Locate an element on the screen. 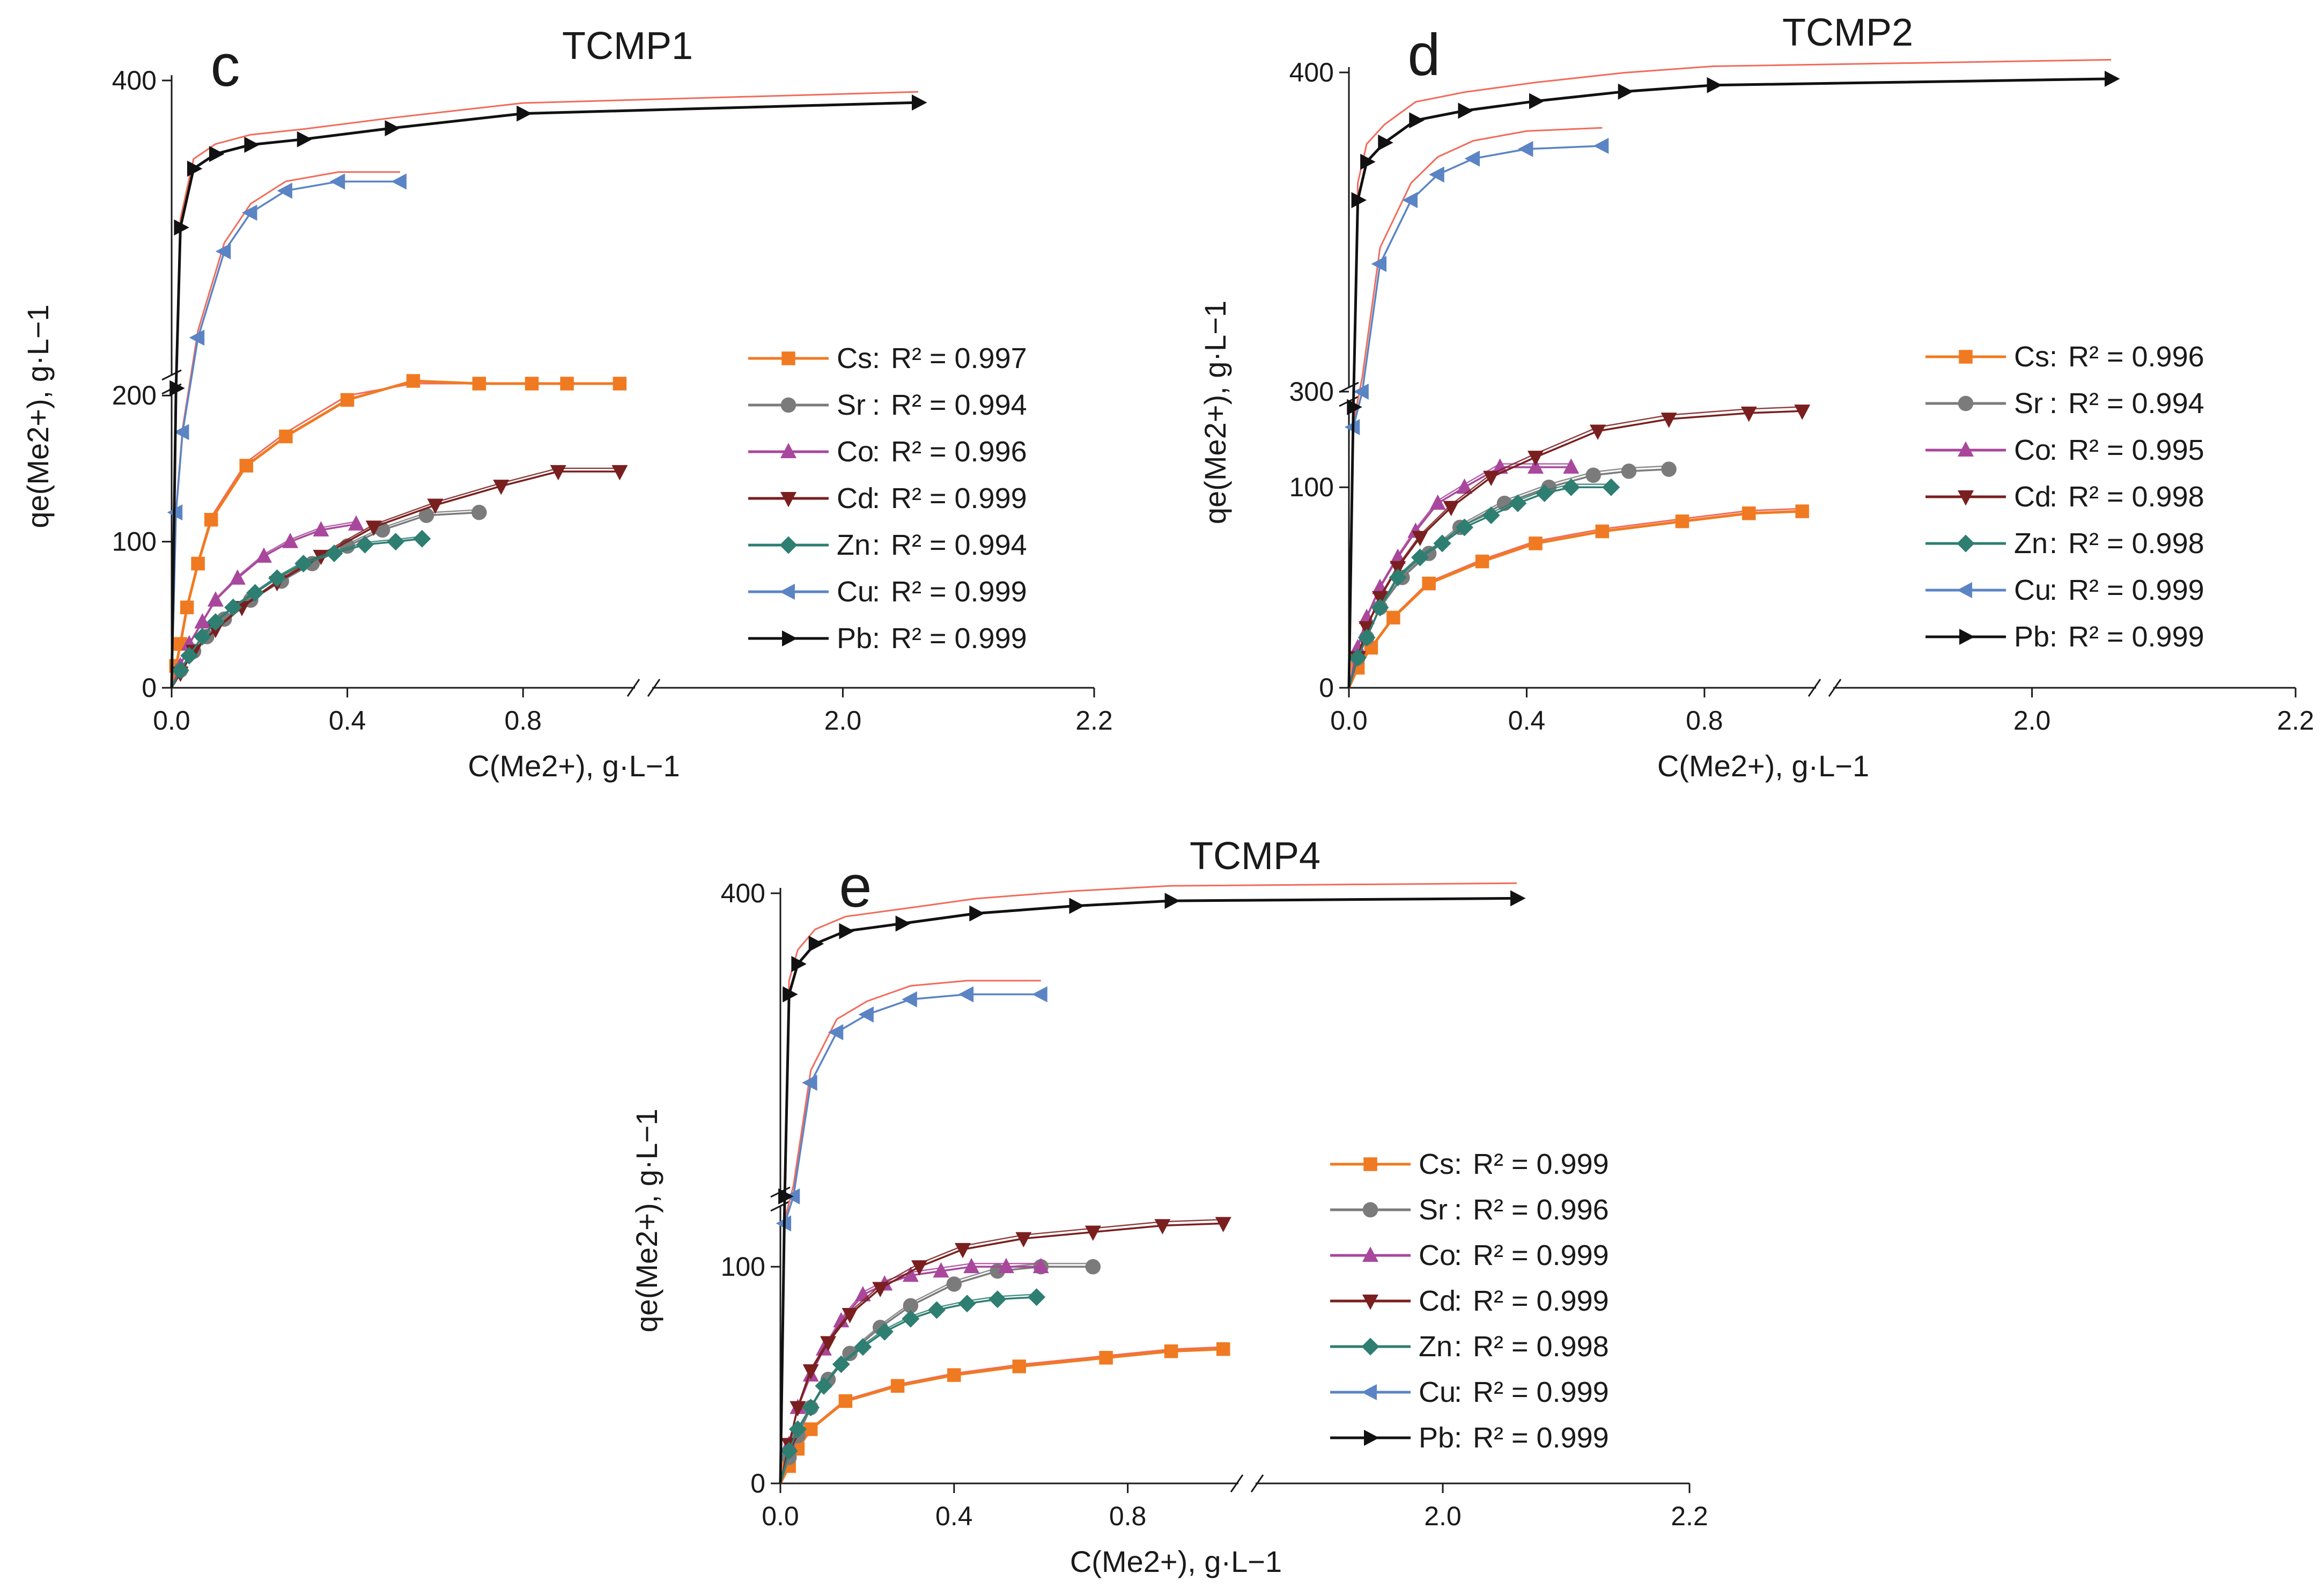  x-tick-label: 0.4 is located at coordinates (347, 720).